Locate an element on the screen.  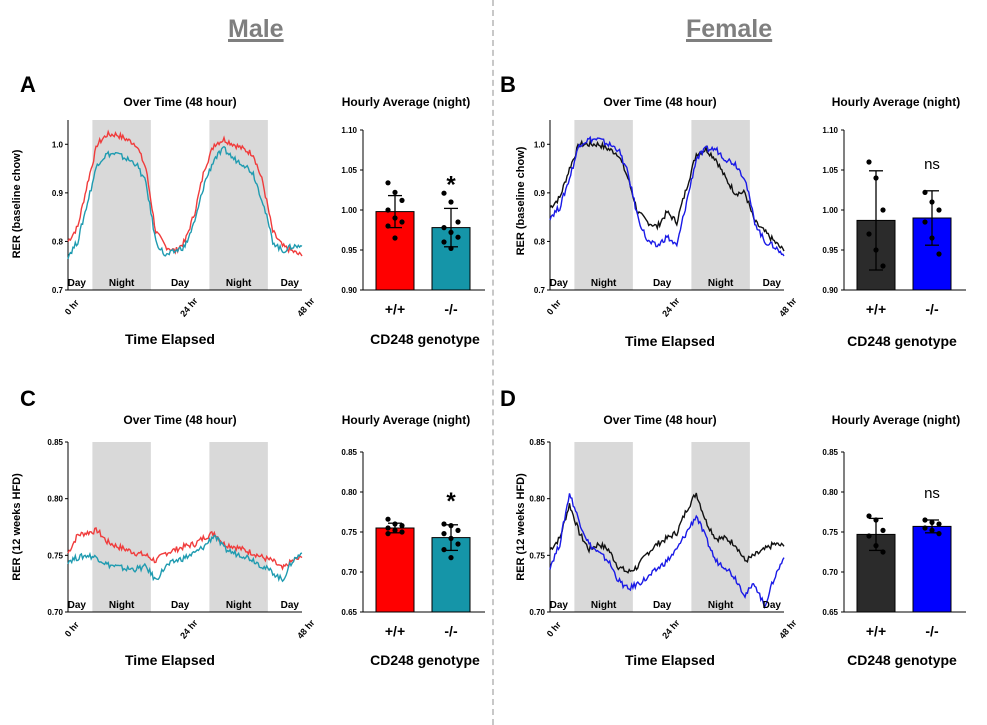
y-tick-label: 0.65 is located at coordinates (349, 612).